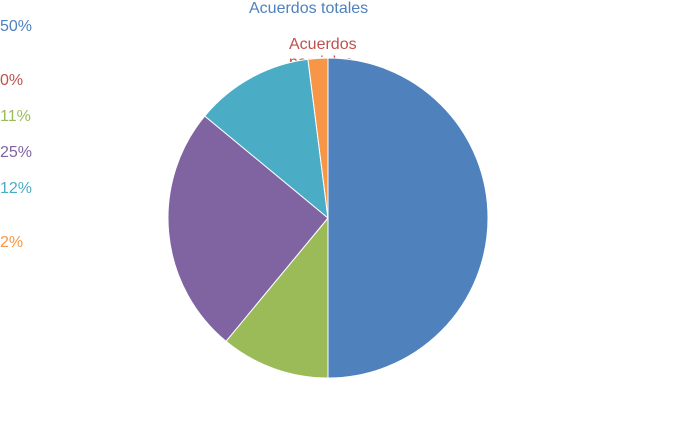 This screenshot has height=429, width=698. What do you see at coordinates (16, 188) in the screenshot?
I see `percent-label: 12%` at bounding box center [16, 188].